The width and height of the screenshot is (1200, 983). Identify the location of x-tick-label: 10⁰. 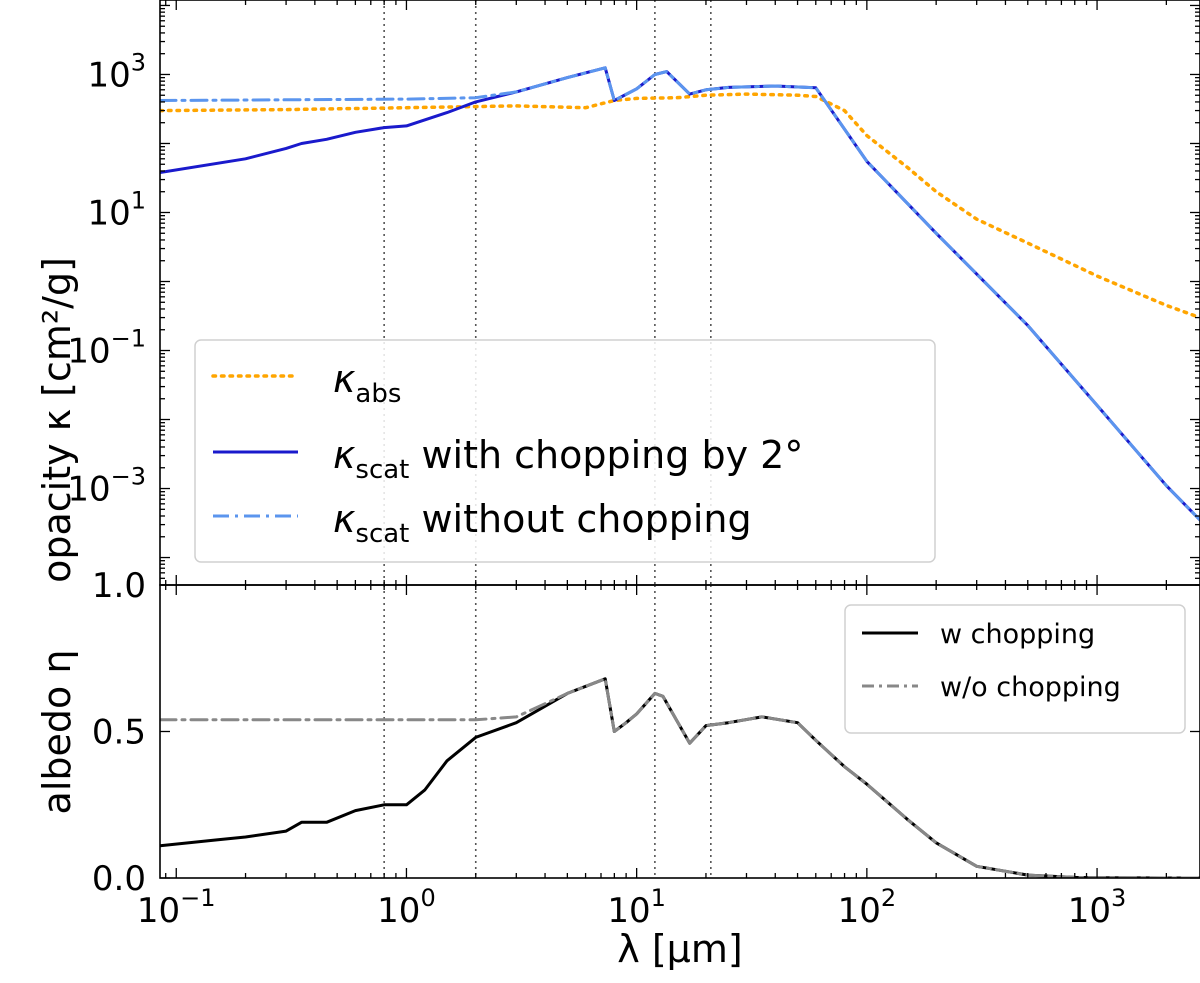
(406, 907).